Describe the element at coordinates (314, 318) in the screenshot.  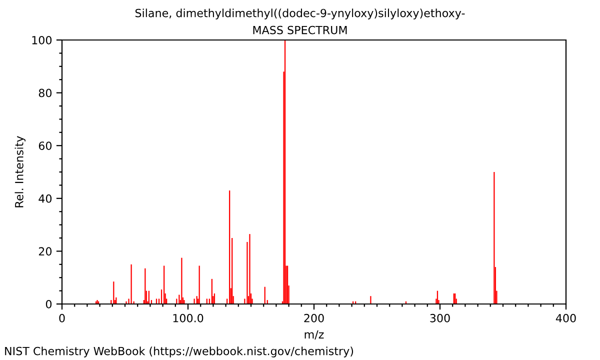
I see `x-tick-label: 200` at that location.